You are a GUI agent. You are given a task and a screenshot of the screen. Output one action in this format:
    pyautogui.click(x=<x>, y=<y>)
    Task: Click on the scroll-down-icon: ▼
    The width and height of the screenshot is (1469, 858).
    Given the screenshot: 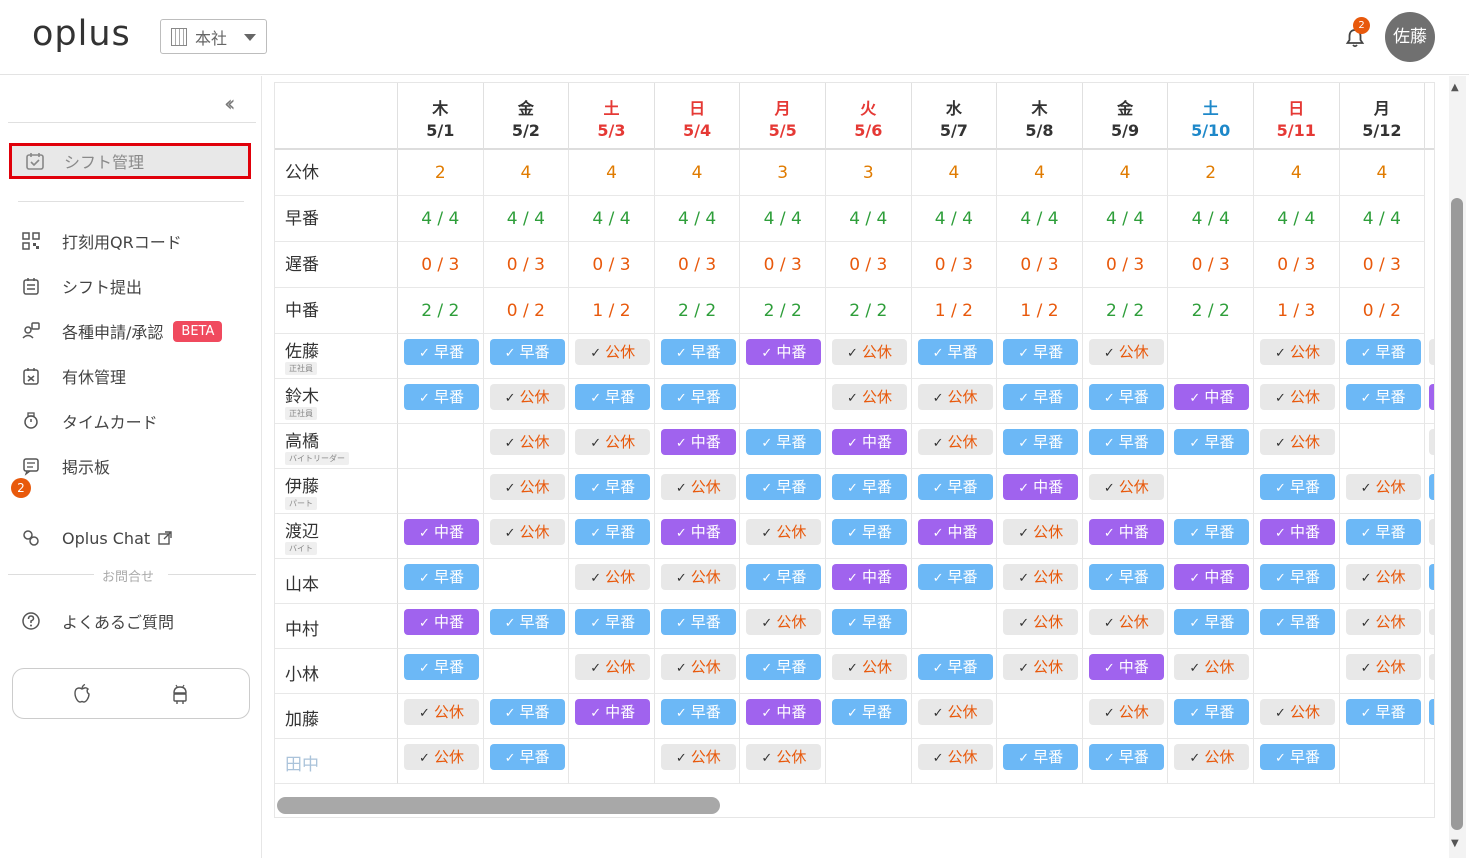 What is the action you would take?
    pyautogui.click(x=1455, y=843)
    